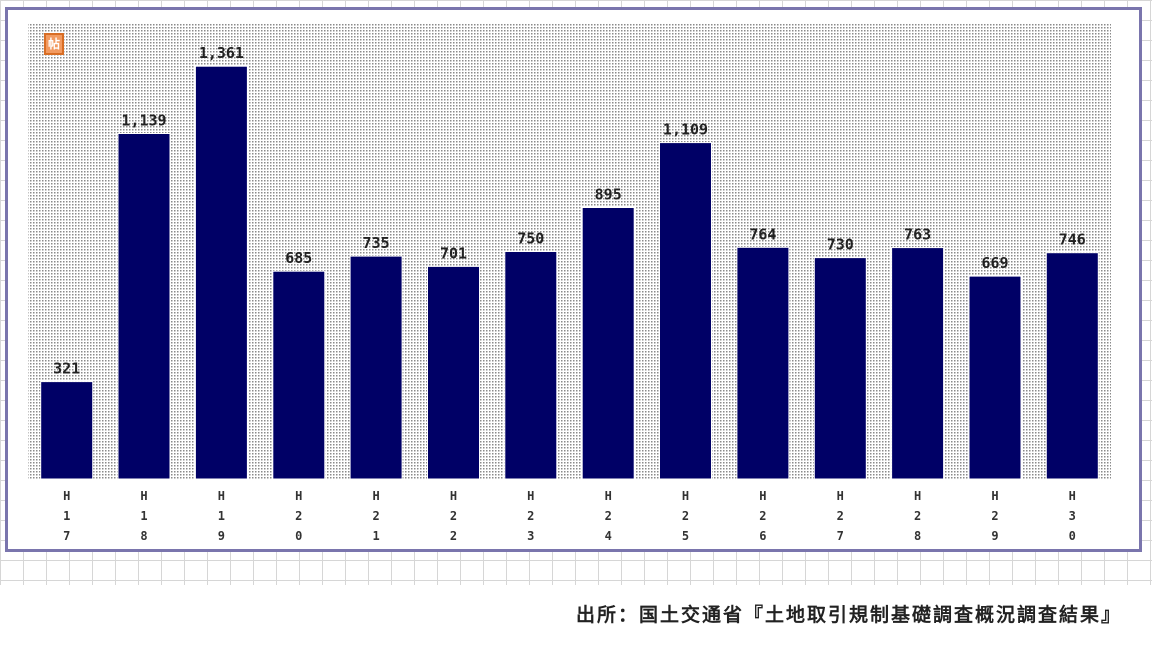 This screenshot has width=1152, height=648. I want to click on bar-H24, so click(608, 343).